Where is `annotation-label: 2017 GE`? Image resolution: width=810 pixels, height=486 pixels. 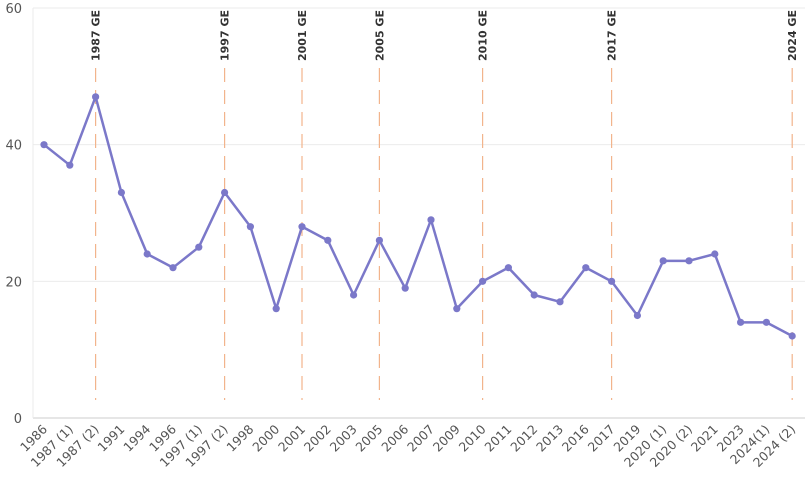 annotation-label: 2017 GE is located at coordinates (612, 35).